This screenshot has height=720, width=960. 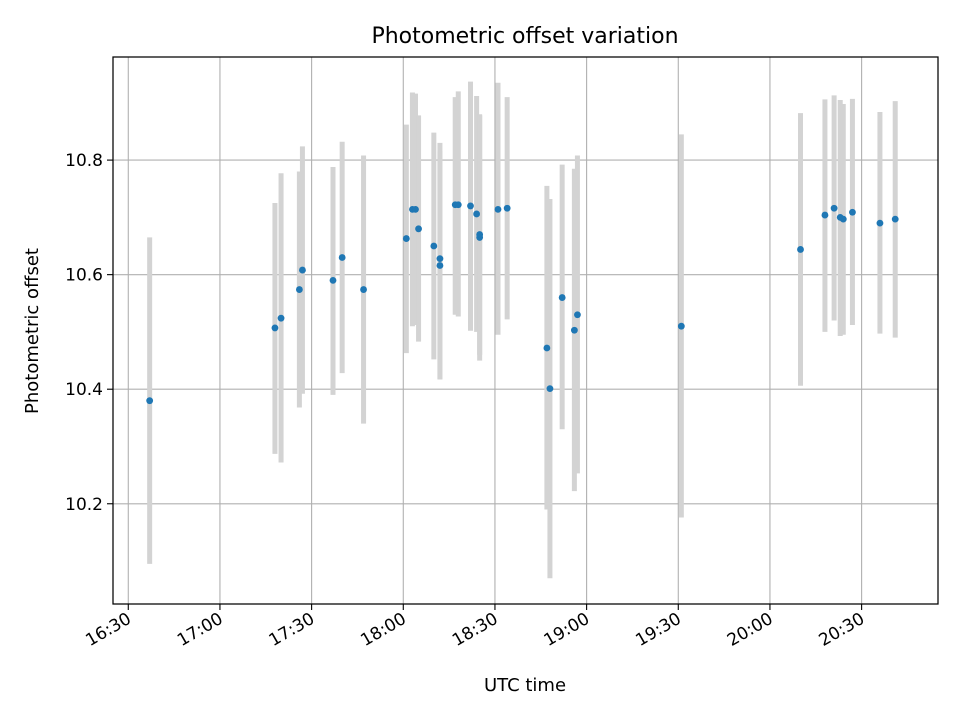 What do you see at coordinates (84, 276) in the screenshot?
I see `y-tick-label: 10.6` at bounding box center [84, 276].